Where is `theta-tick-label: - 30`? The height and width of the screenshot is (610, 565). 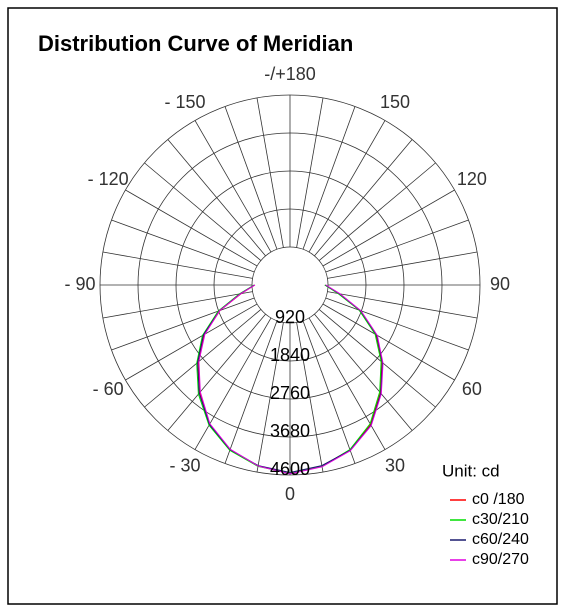
theta-tick-label: - 30 is located at coordinates (184, 466).